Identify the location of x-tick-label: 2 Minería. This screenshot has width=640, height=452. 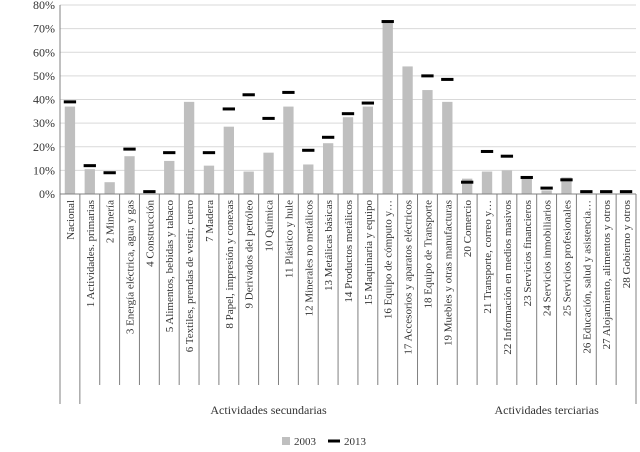
(111, 221).